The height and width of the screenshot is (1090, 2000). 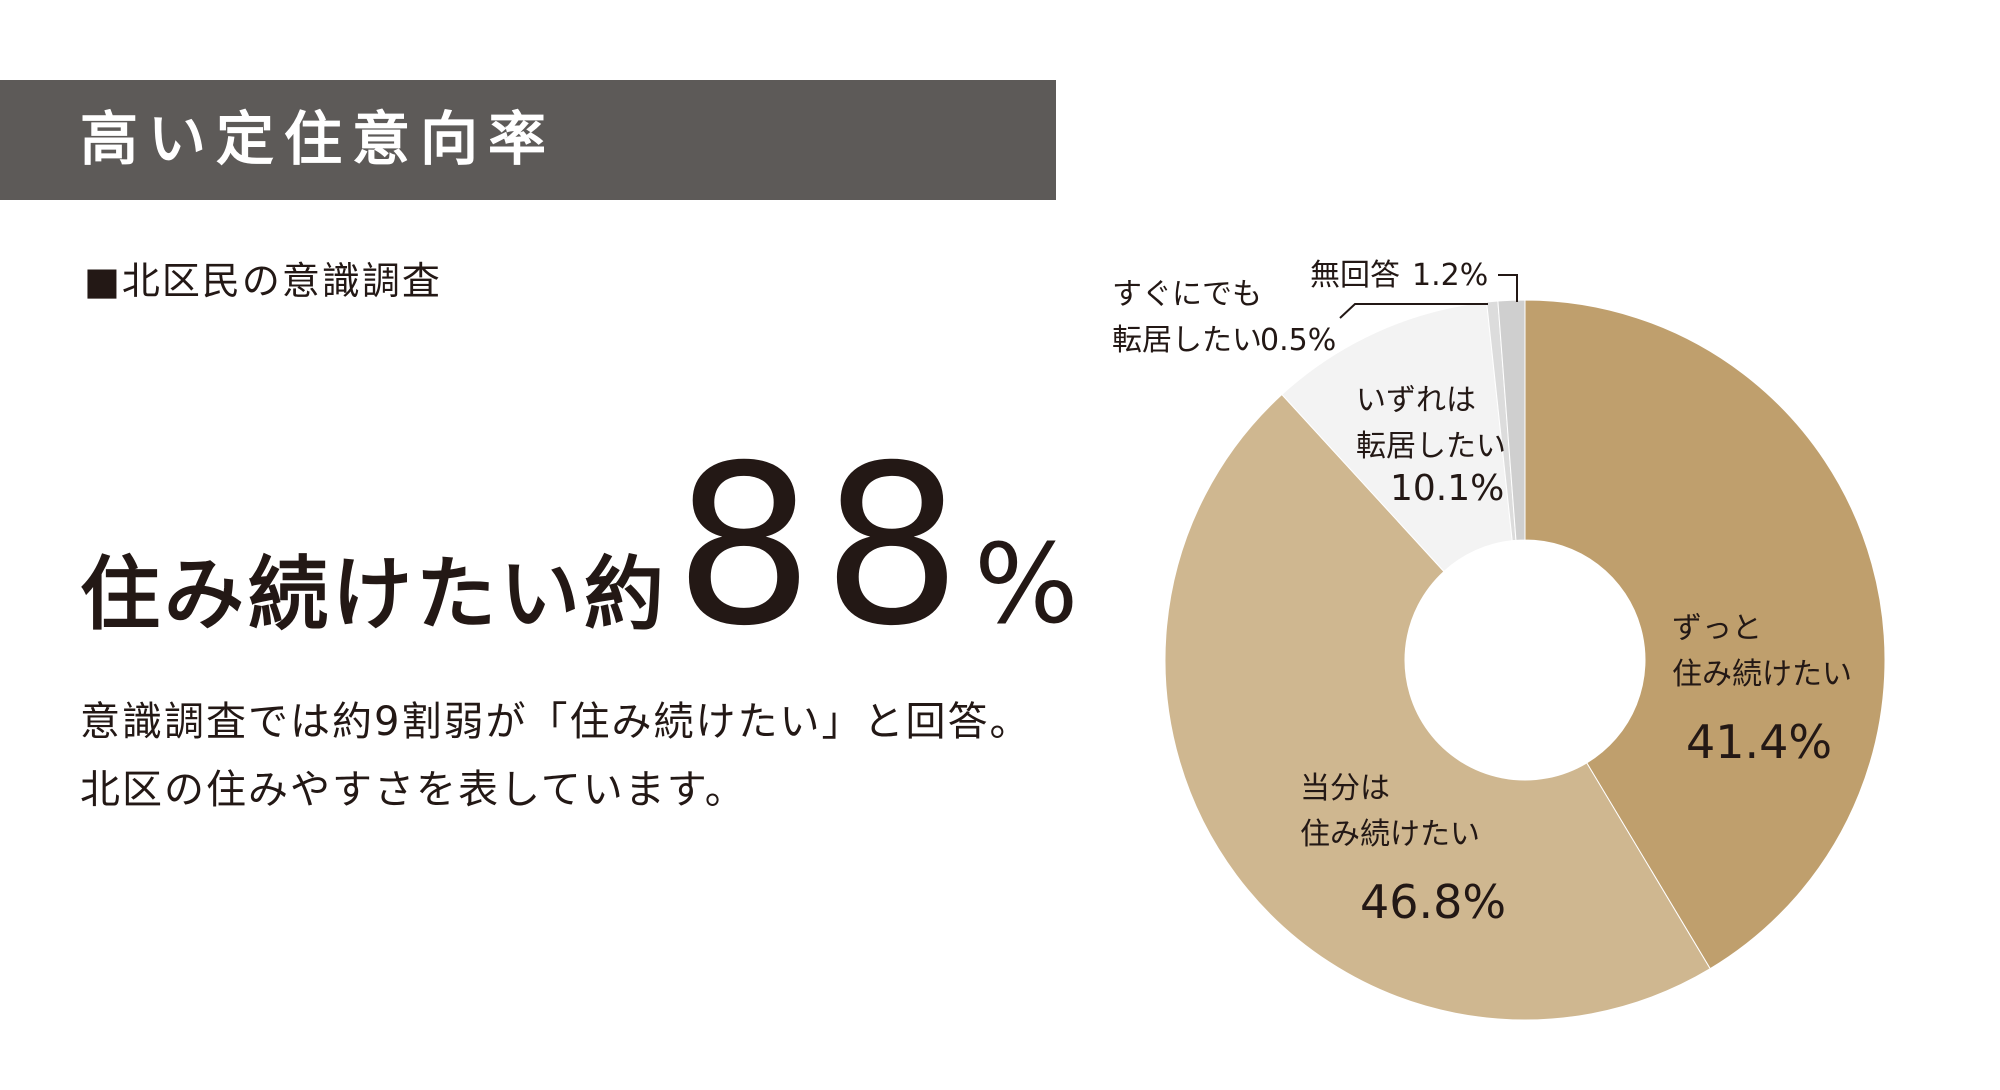 I want to click on survey-label: ■北区民の意識調査, so click(x=263, y=281).